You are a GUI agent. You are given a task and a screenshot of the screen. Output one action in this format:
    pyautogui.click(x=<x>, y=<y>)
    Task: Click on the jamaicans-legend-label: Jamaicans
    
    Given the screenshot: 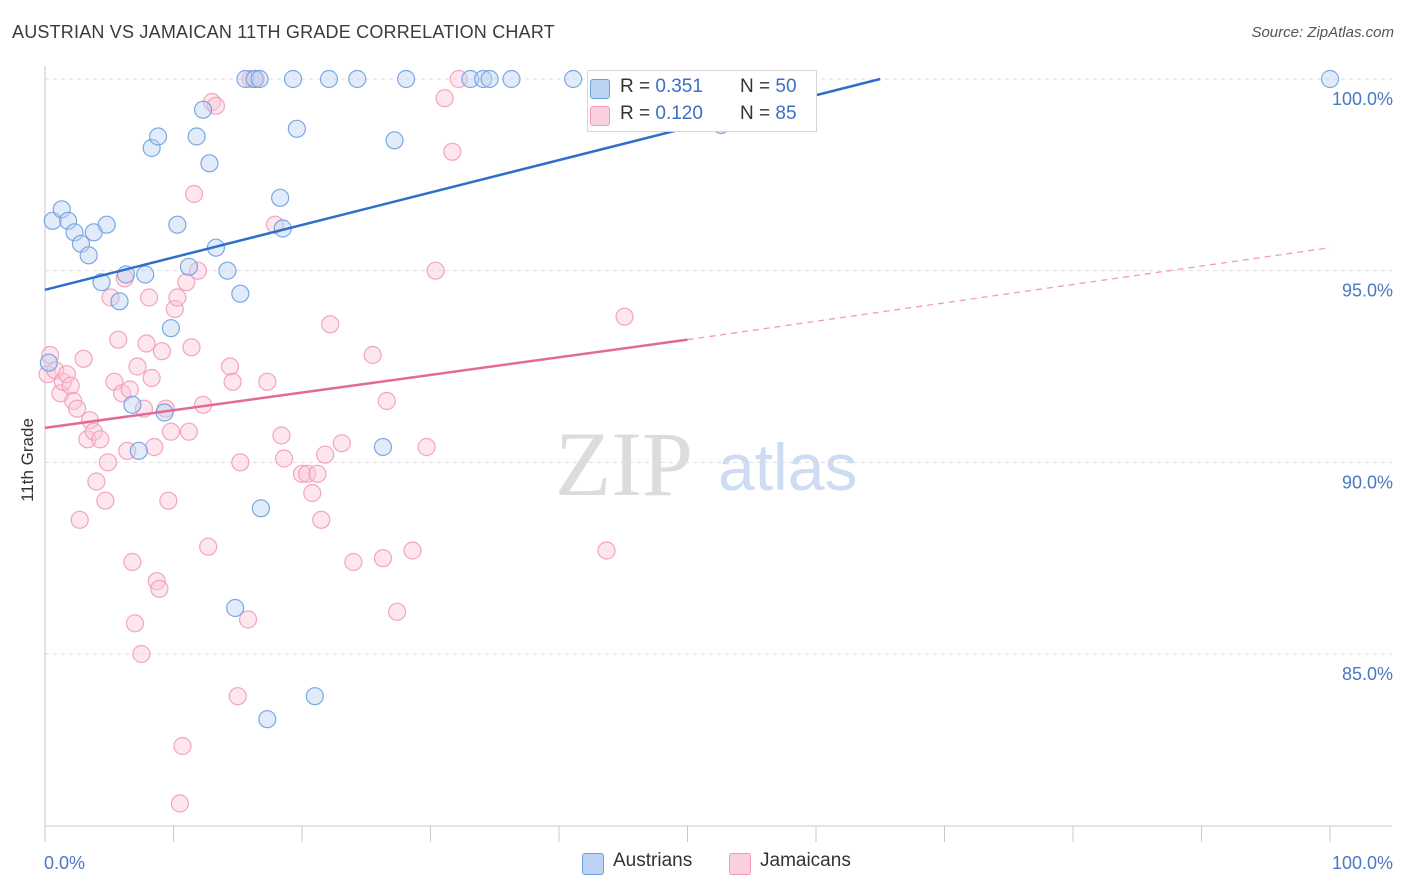 What is the action you would take?
    pyautogui.click(x=805, y=860)
    